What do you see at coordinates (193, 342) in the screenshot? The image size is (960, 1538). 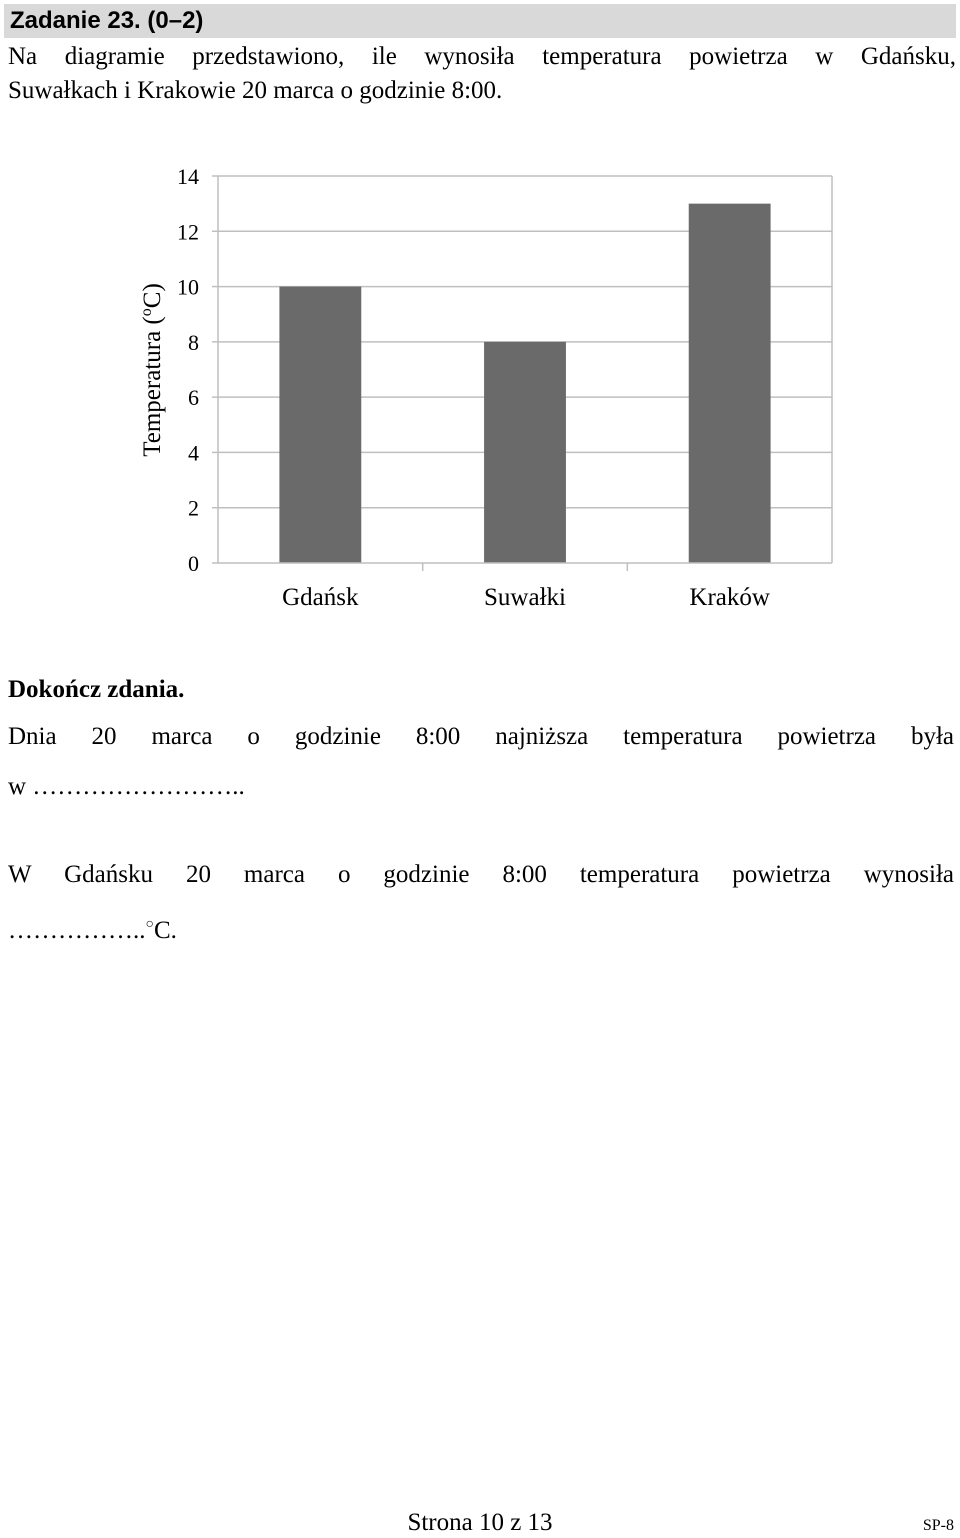 I see `y-tick-label: 8` at bounding box center [193, 342].